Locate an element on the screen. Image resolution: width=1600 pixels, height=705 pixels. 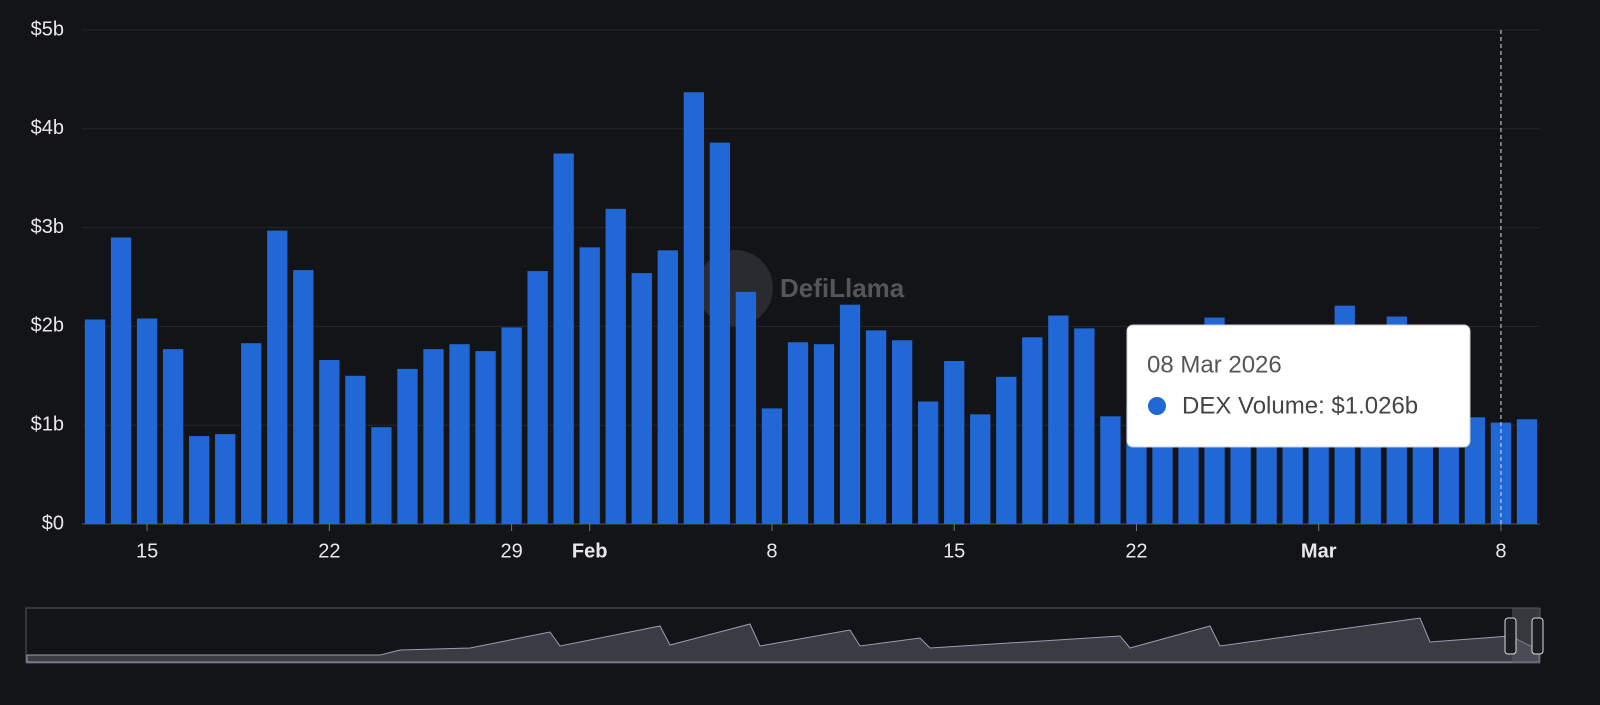
y-tick-label: $1b is located at coordinates (47, 424).